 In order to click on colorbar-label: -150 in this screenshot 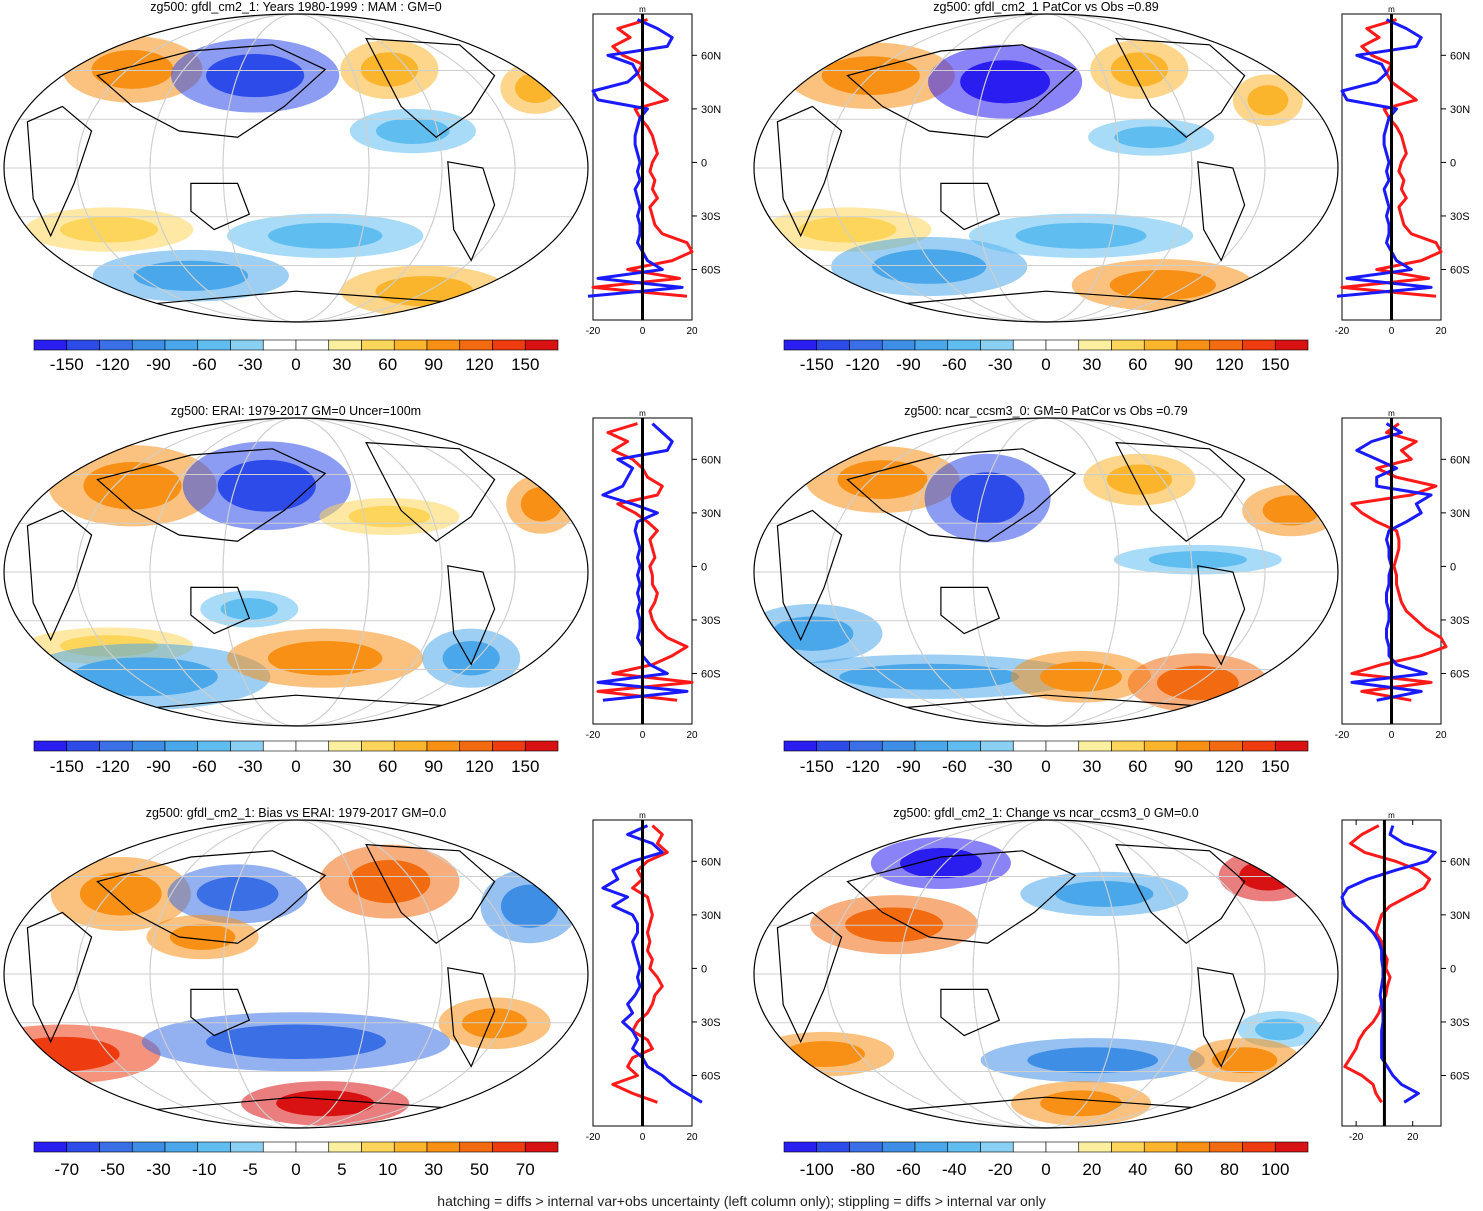, I will do `click(67, 364)`.